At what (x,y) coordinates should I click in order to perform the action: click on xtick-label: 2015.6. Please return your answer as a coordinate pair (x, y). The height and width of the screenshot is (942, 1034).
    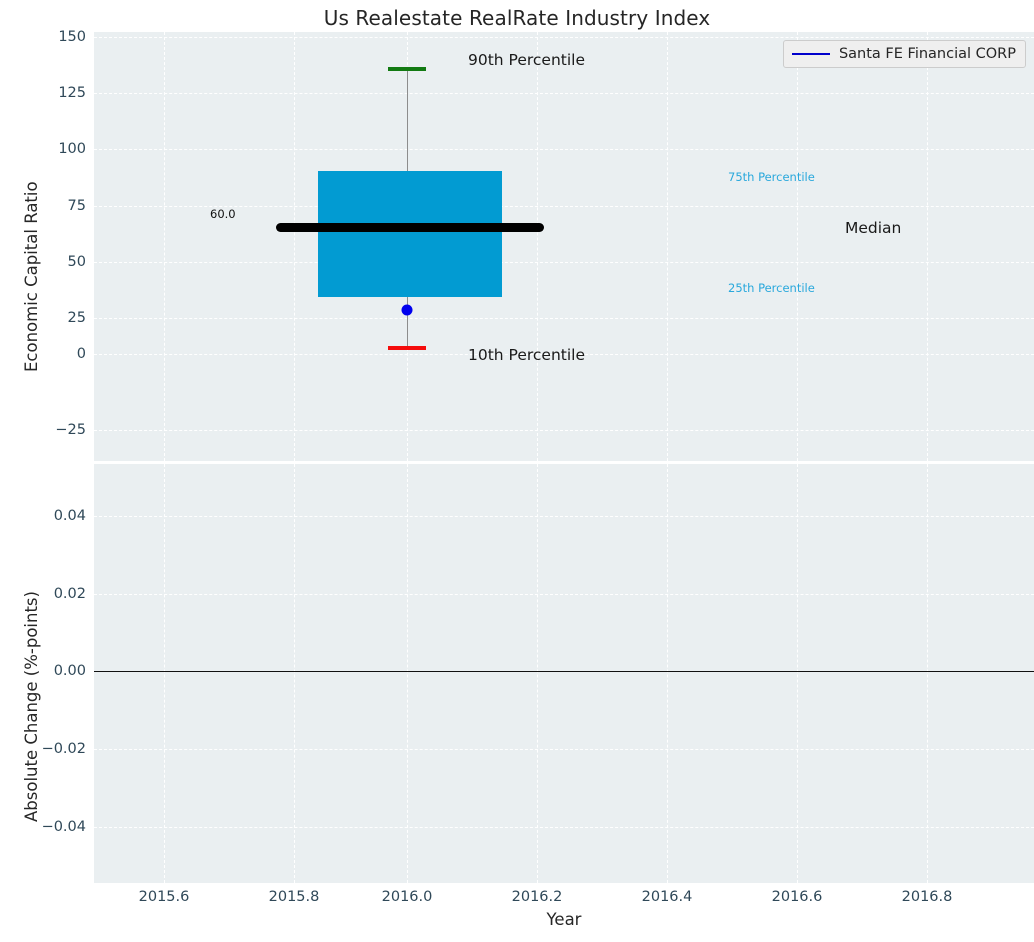
    Looking at the image, I should click on (164, 897).